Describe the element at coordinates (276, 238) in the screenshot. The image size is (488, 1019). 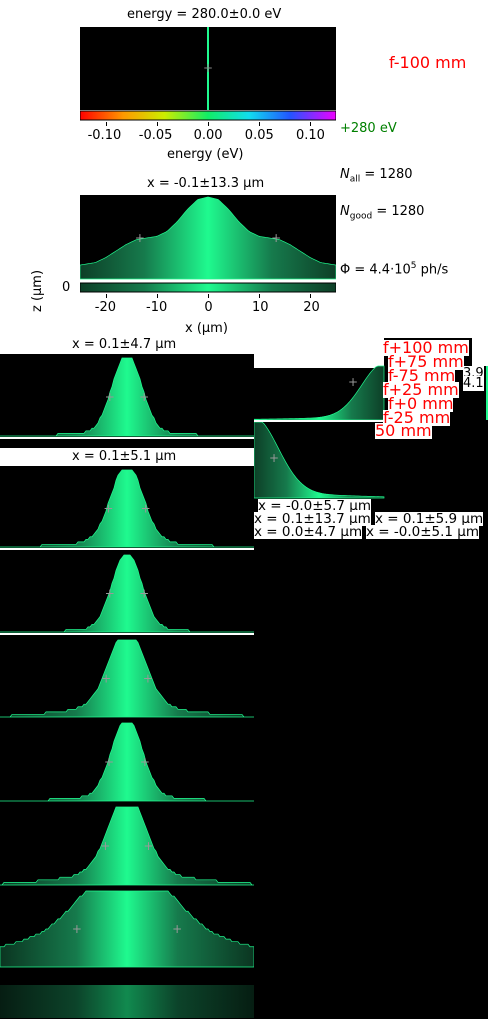
I see `main-fwhm-marker-right: +` at that location.